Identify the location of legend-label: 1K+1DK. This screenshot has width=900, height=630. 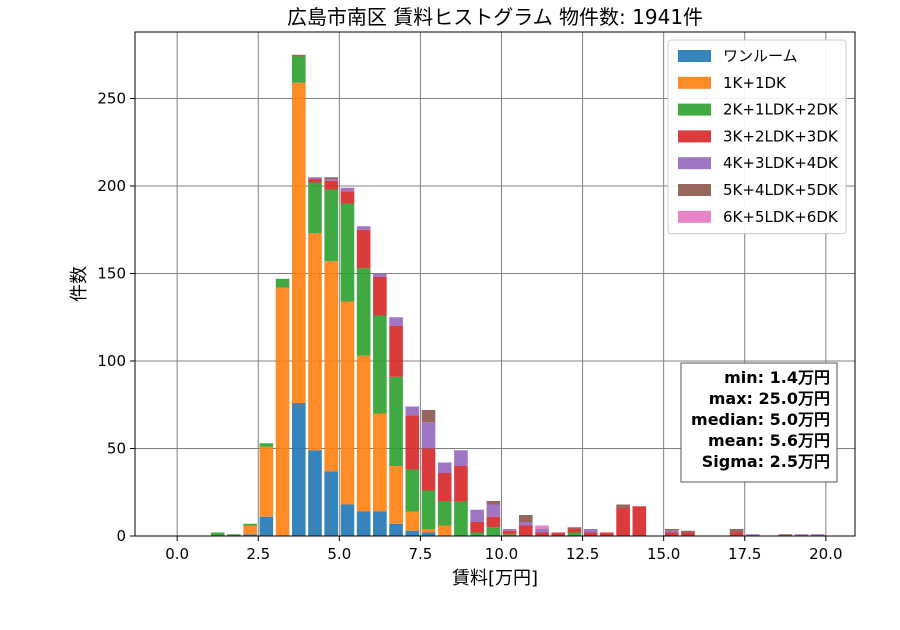
(755, 83).